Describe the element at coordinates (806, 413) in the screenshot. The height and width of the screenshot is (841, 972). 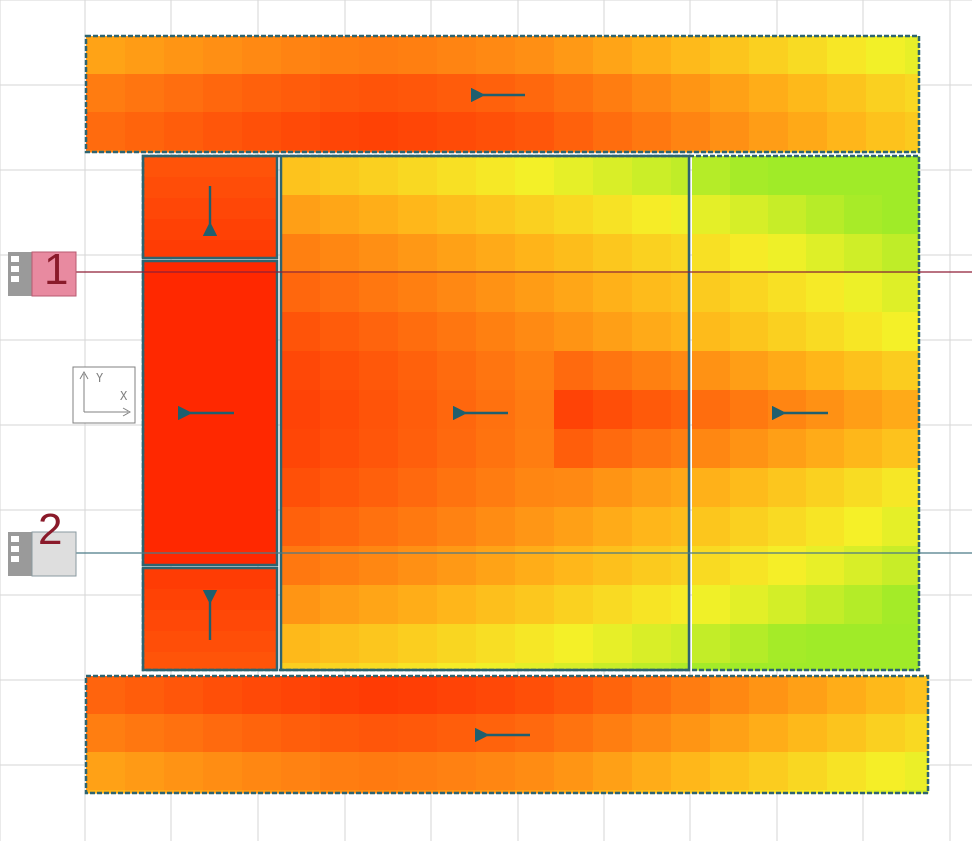
I see `heat-right-block` at that location.